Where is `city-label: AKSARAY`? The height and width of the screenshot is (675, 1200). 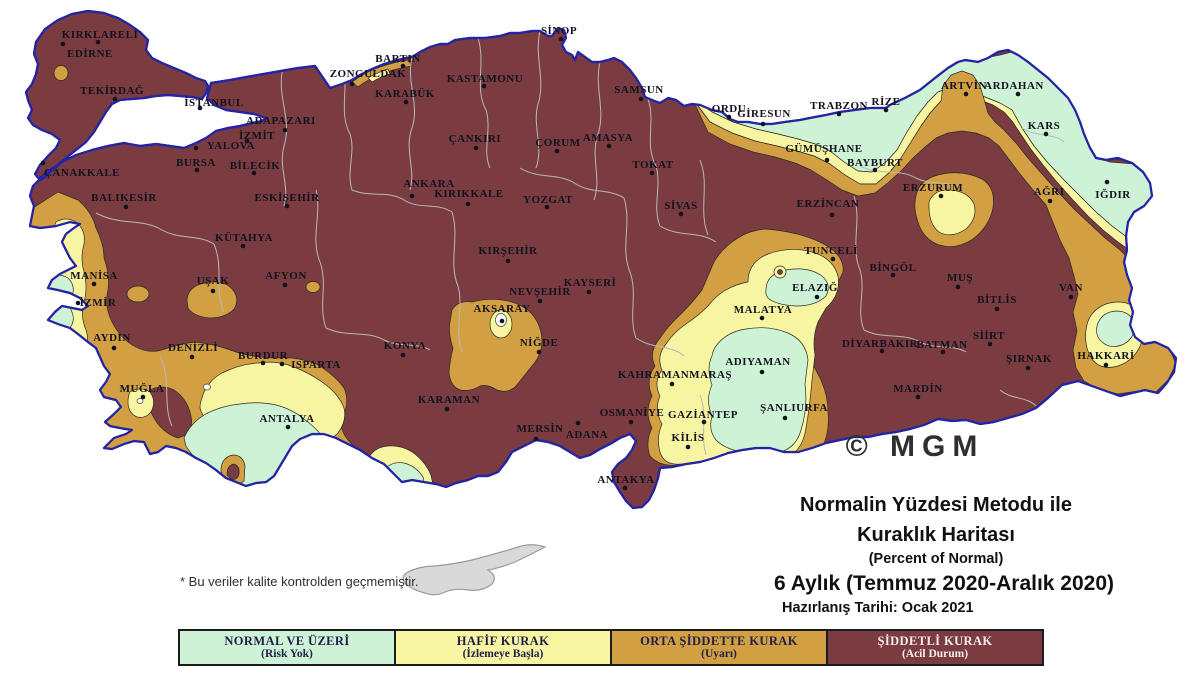
city-label: AKSARAY is located at coordinates (502, 309).